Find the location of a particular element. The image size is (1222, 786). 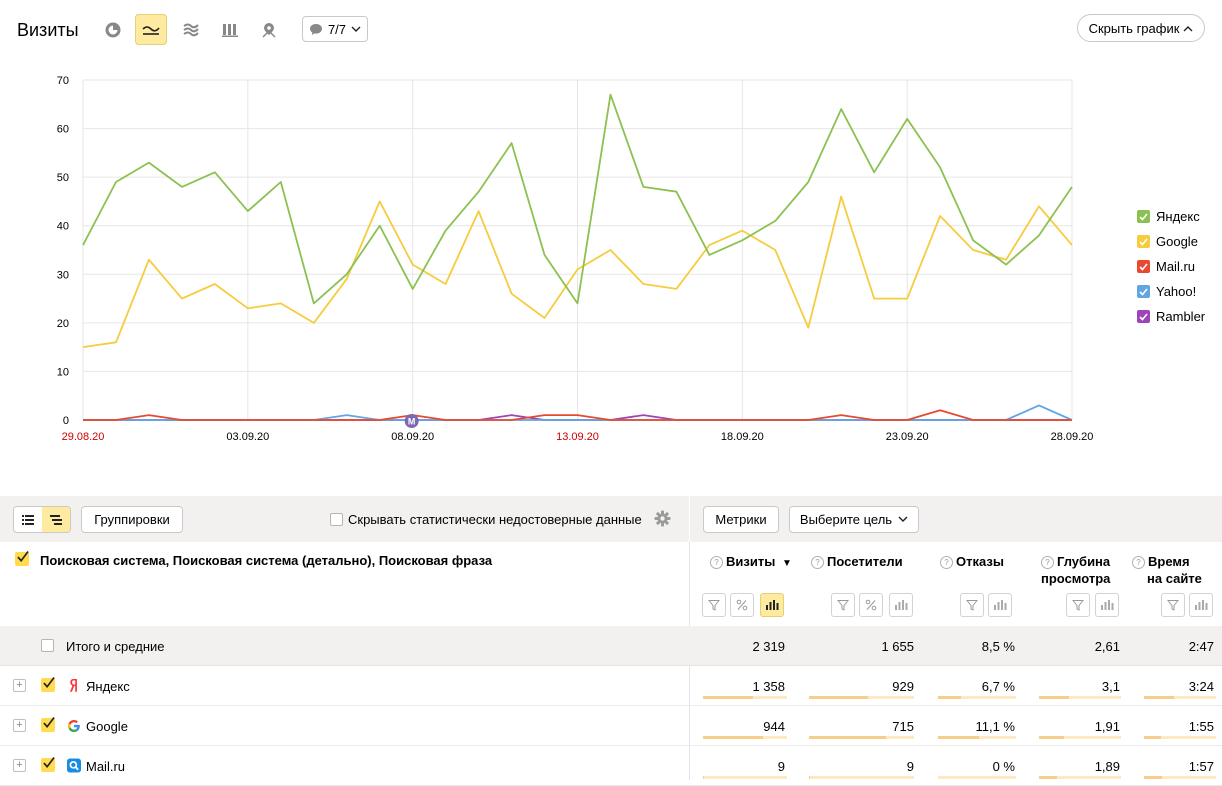

column-header-visits: ? Визиты ▼ is located at coordinates (751, 562).